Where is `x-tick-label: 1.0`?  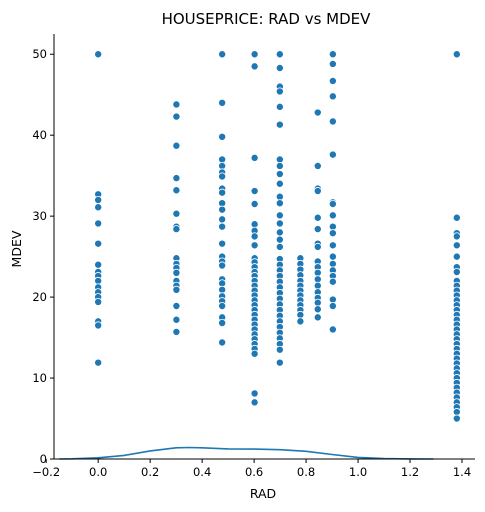 x-tick-label: 1.0 is located at coordinates (358, 472).